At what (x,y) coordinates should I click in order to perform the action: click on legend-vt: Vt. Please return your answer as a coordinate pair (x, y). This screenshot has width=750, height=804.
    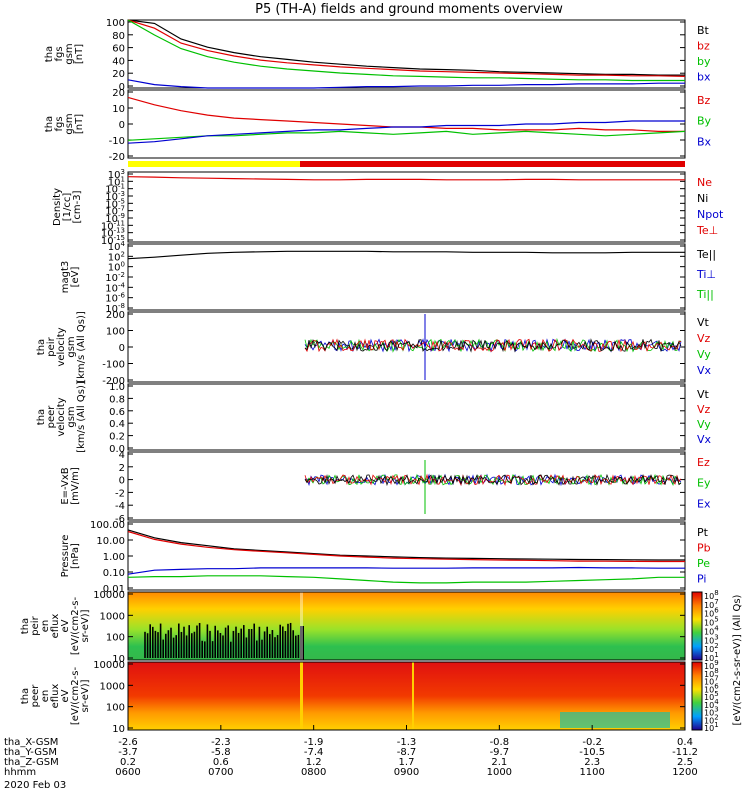
    Looking at the image, I should click on (703, 322).